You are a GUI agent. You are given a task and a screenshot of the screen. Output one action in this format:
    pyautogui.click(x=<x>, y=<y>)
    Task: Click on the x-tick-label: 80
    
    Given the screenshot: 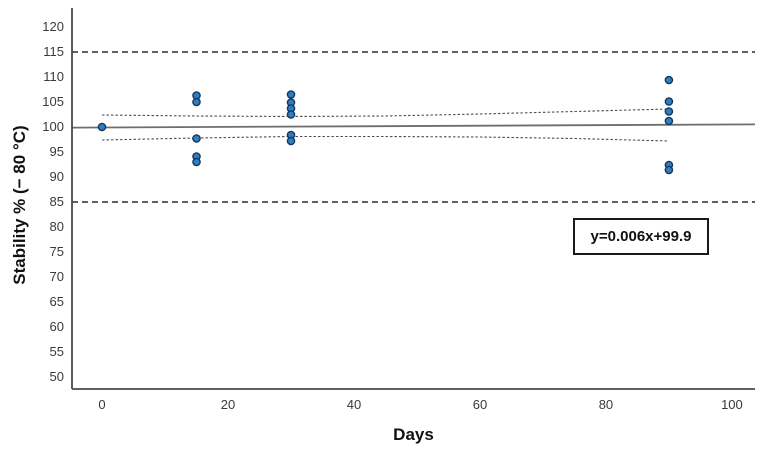 What is the action you would take?
    pyautogui.click(x=606, y=404)
    